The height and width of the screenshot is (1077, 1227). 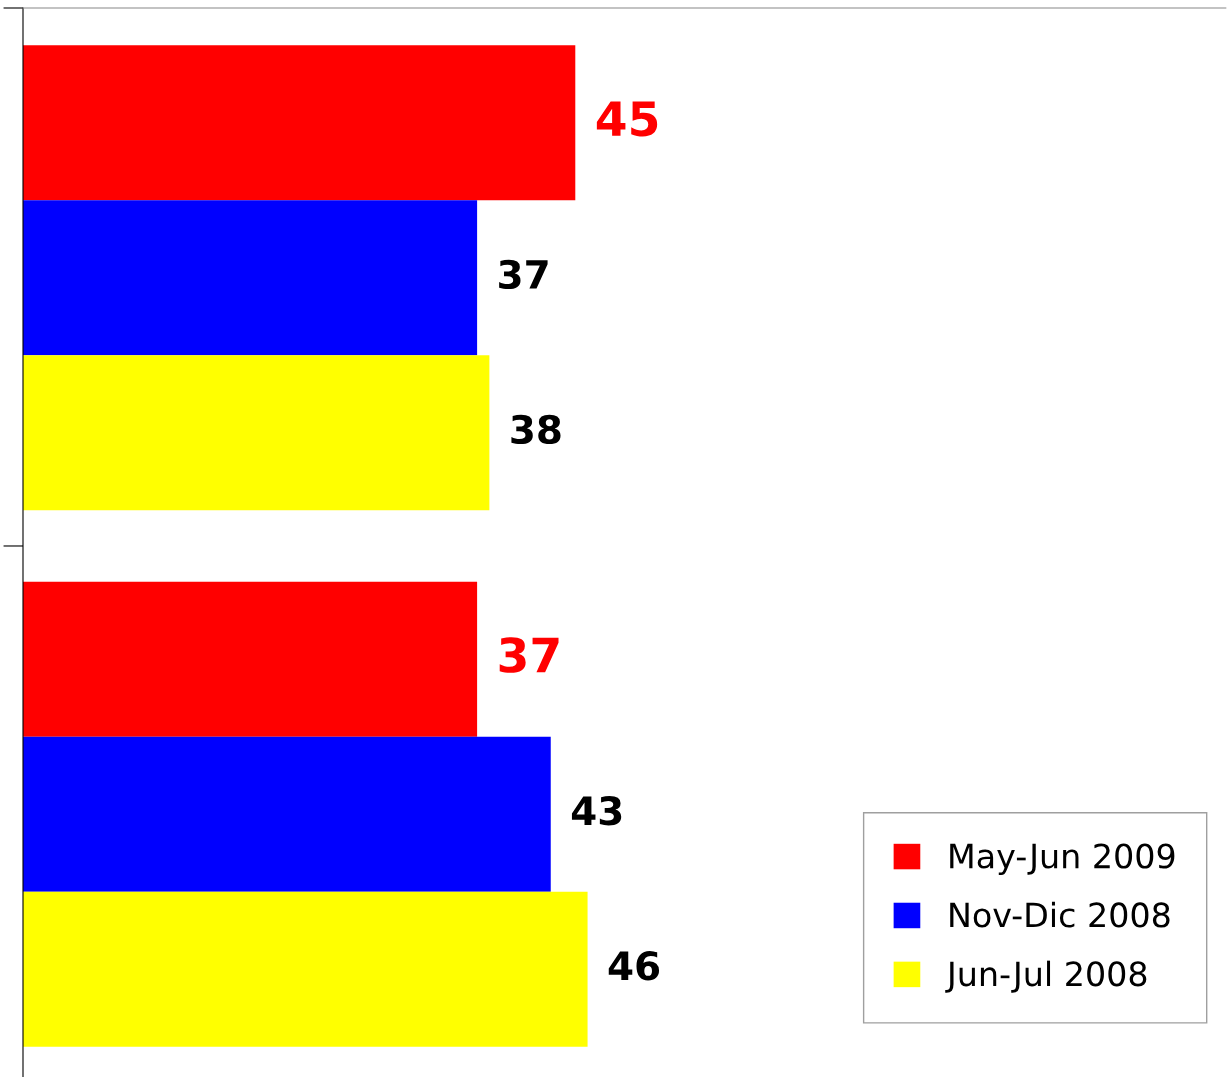 I want to click on legend-label: Jun-Jul 2008, so click(x=1046, y=976).